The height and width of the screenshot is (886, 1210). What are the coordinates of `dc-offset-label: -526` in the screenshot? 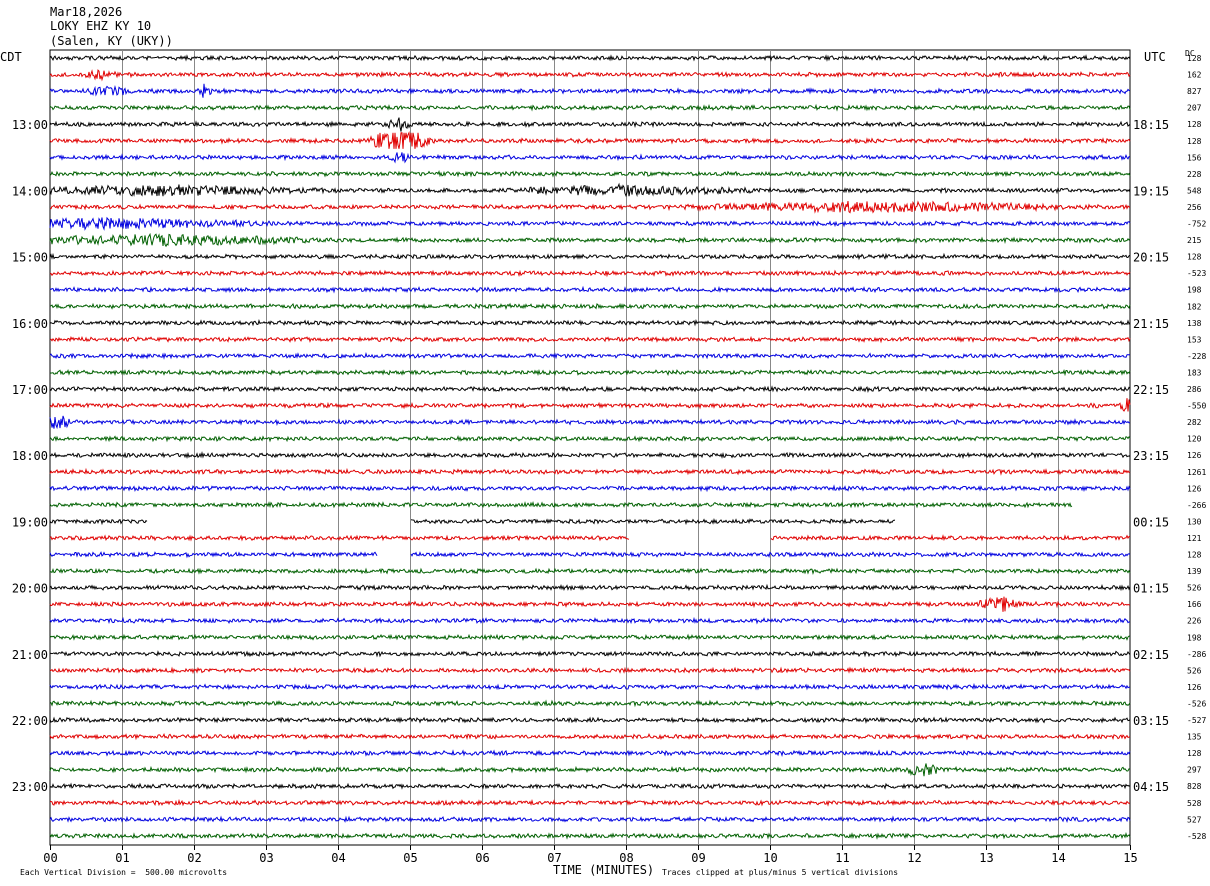 It's located at (1196, 703).